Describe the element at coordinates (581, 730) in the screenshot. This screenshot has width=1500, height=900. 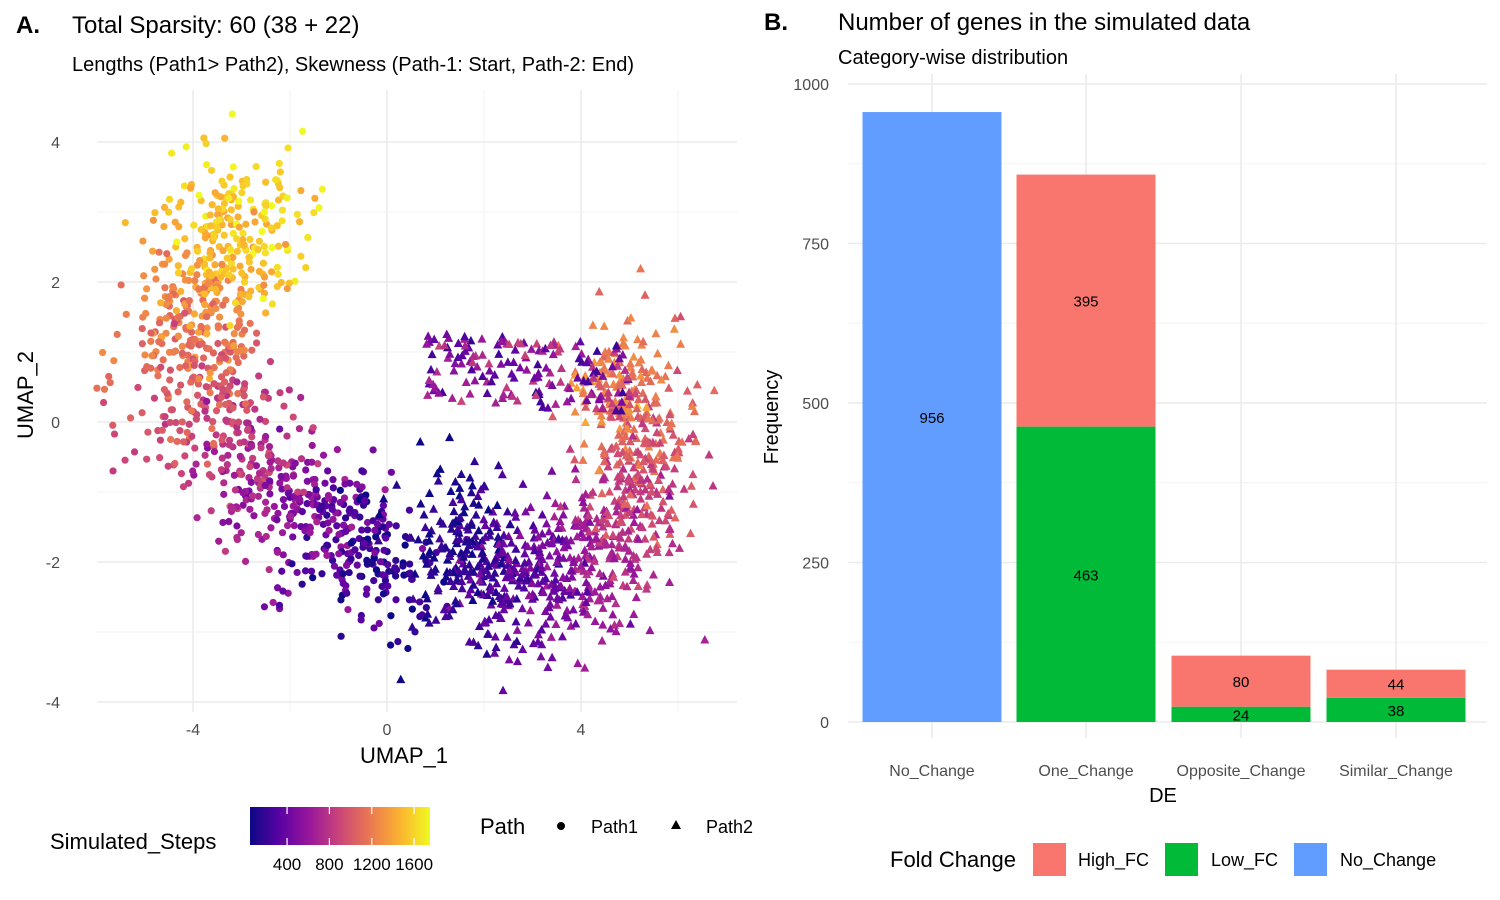
I see `scatter-x-tick-label: 4` at that location.